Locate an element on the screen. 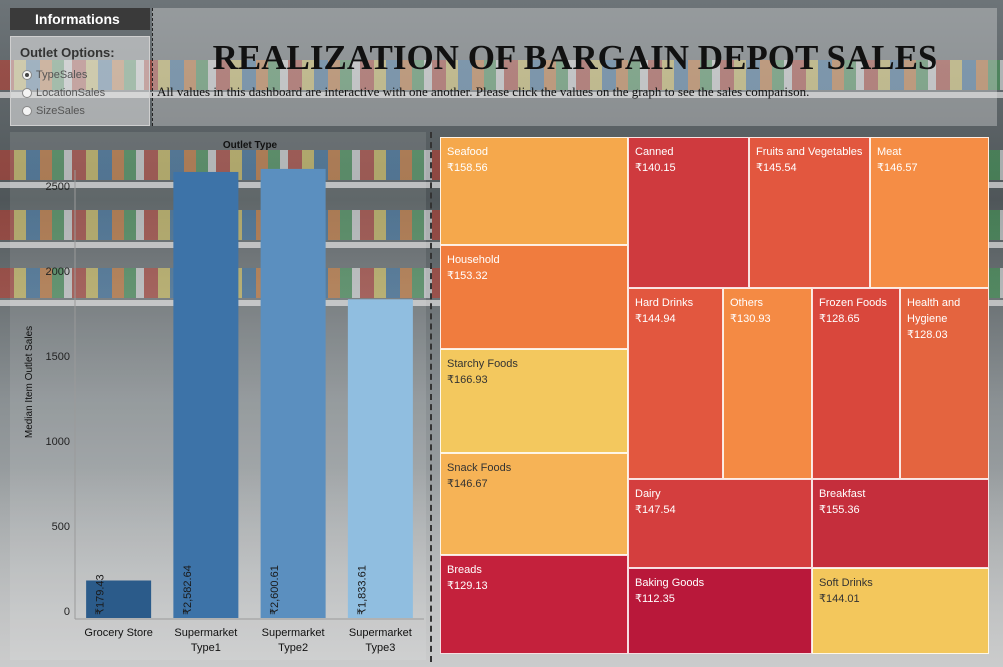  tile-category-label: Snack Foods is located at coordinates (479, 468).